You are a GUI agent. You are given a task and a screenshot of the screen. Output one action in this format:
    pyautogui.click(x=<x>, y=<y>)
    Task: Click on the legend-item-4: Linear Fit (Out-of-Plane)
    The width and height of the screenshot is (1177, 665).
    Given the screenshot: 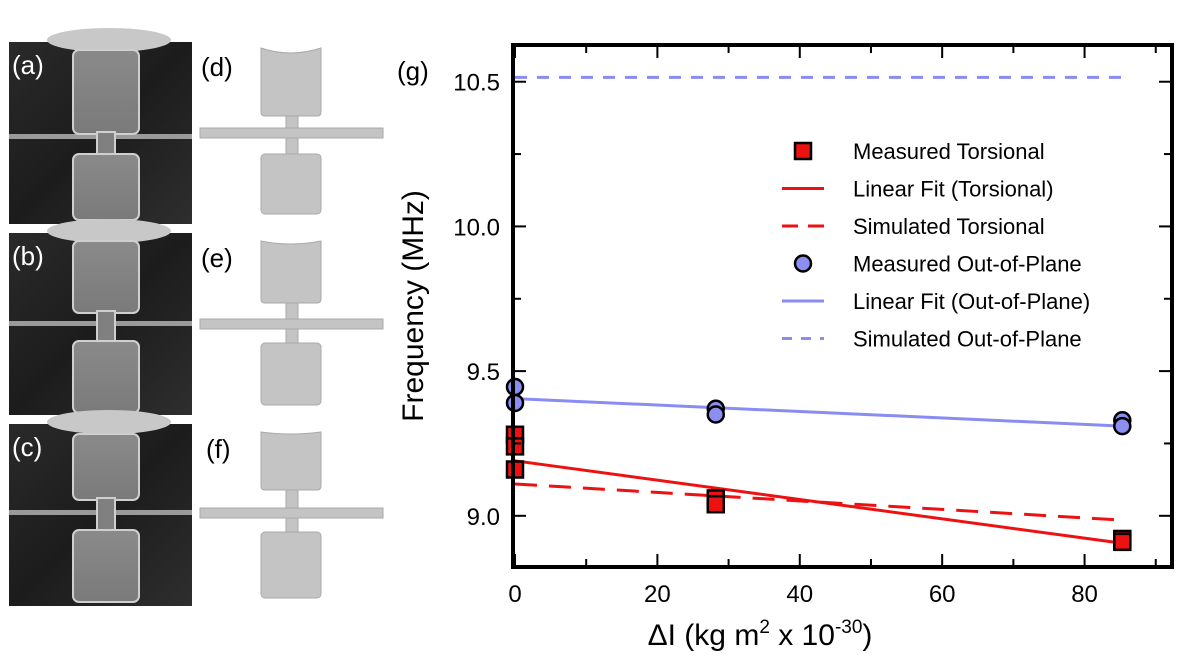 What is the action you would take?
    pyautogui.click(x=936, y=301)
    